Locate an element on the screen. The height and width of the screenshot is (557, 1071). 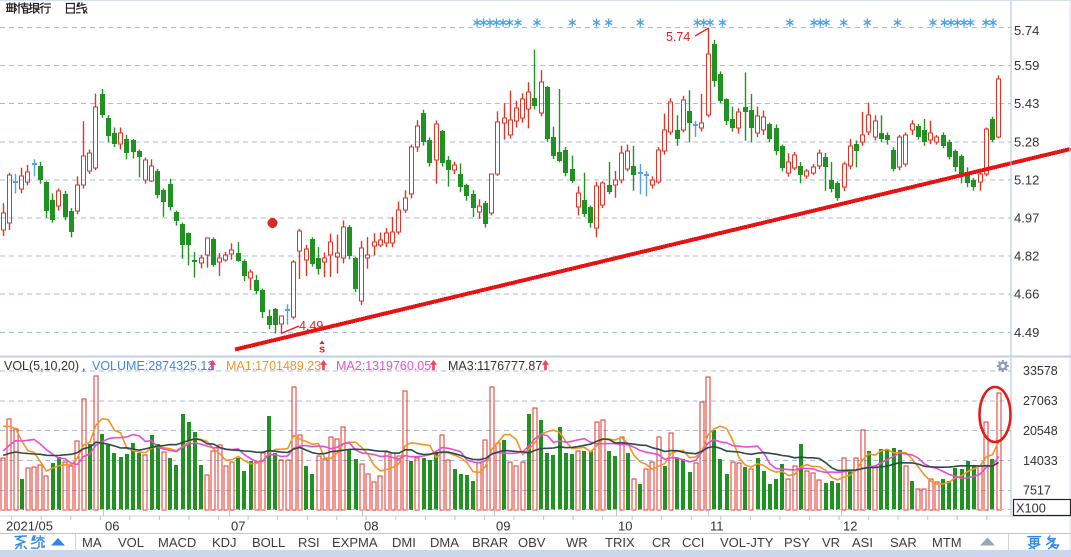
svg-text: MA is located at coordinates (92, 542).